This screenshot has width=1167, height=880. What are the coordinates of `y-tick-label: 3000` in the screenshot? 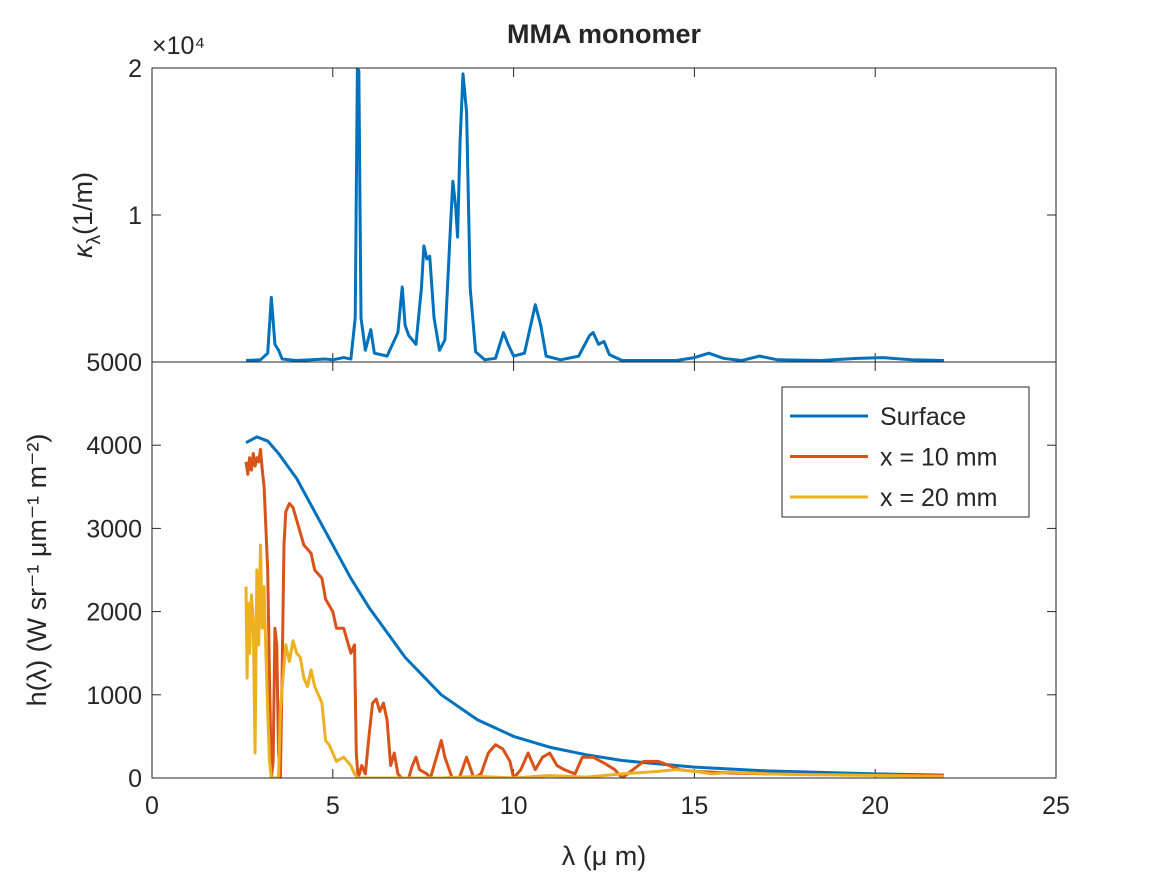 It's located at (114, 529).